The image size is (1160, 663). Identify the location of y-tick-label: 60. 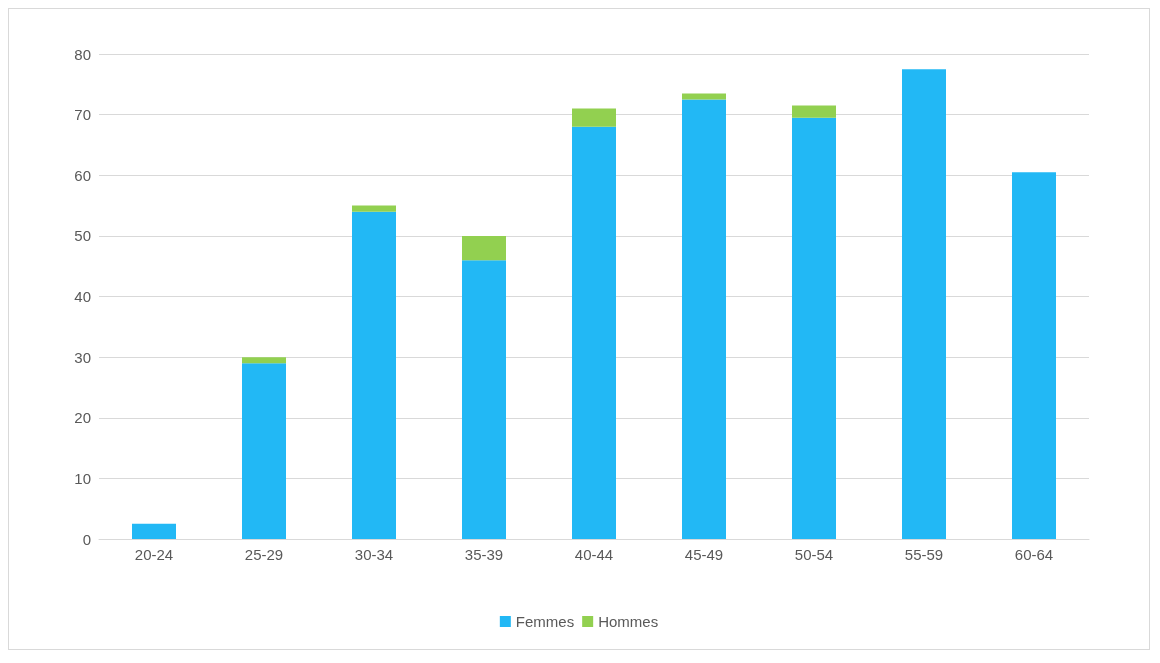
(82, 175).